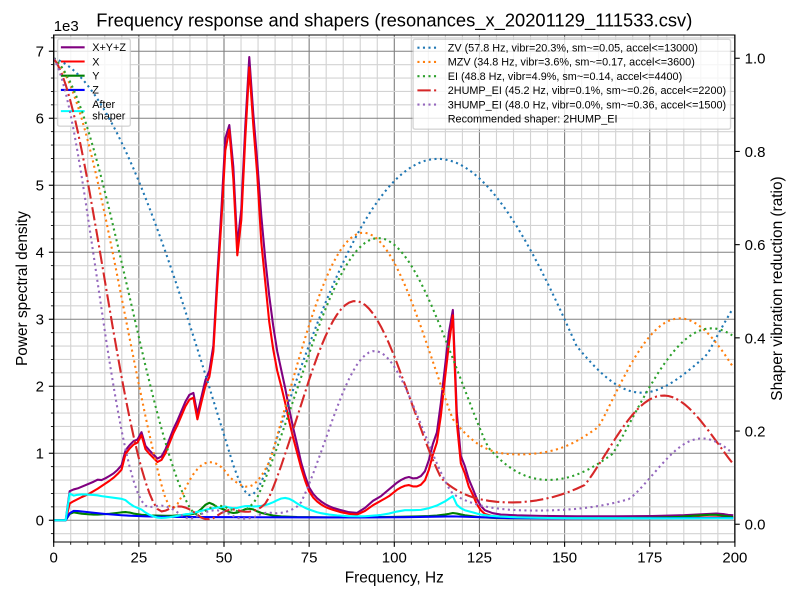 This screenshot has width=800, height=600. I want to click on svg-text: 100, so click(394, 558).